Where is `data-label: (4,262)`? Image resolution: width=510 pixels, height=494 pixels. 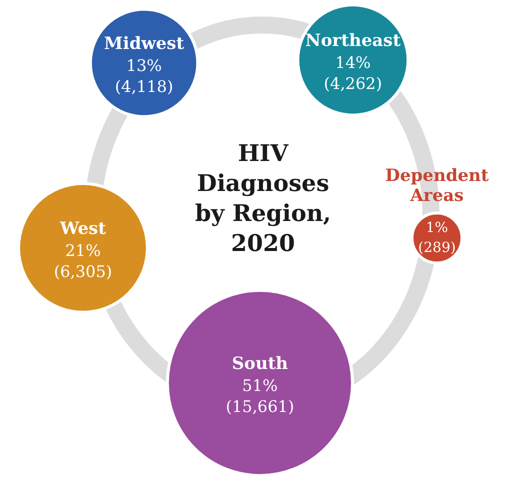
data-label: (4,262) is located at coordinates (353, 84).